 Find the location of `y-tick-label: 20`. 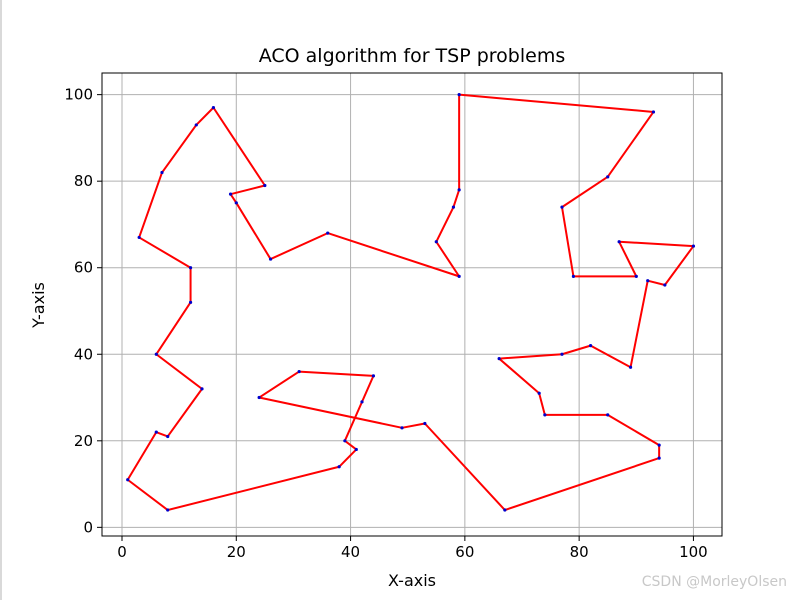

y-tick-label: 20 is located at coordinates (83, 441).